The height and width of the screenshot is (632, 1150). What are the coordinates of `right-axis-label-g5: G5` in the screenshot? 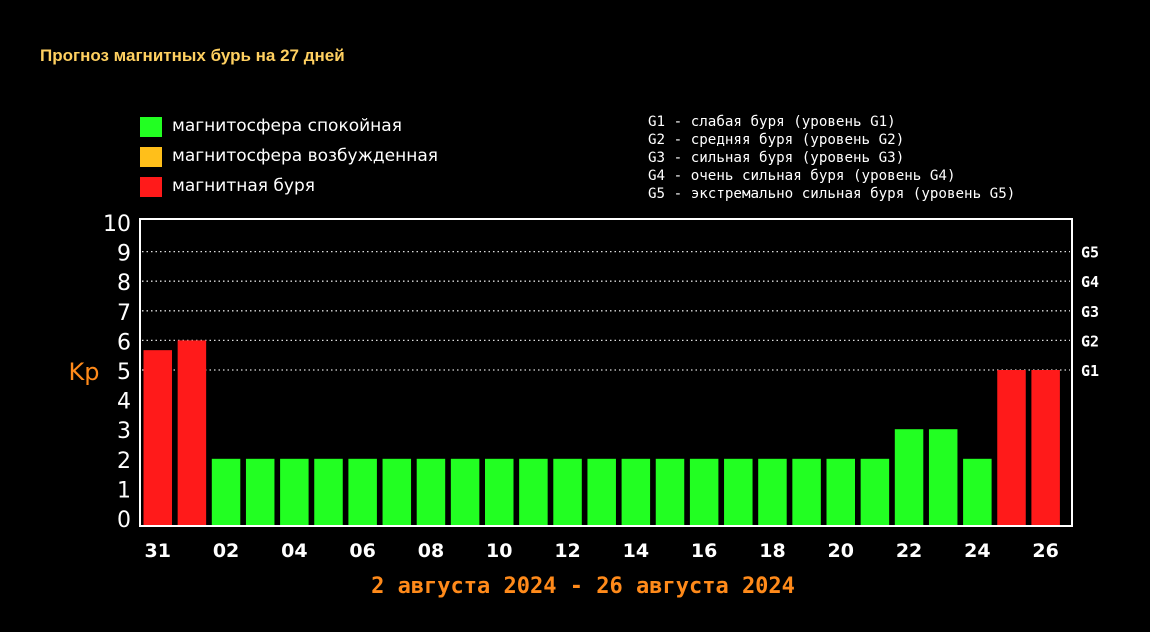 It's located at (1090, 253).